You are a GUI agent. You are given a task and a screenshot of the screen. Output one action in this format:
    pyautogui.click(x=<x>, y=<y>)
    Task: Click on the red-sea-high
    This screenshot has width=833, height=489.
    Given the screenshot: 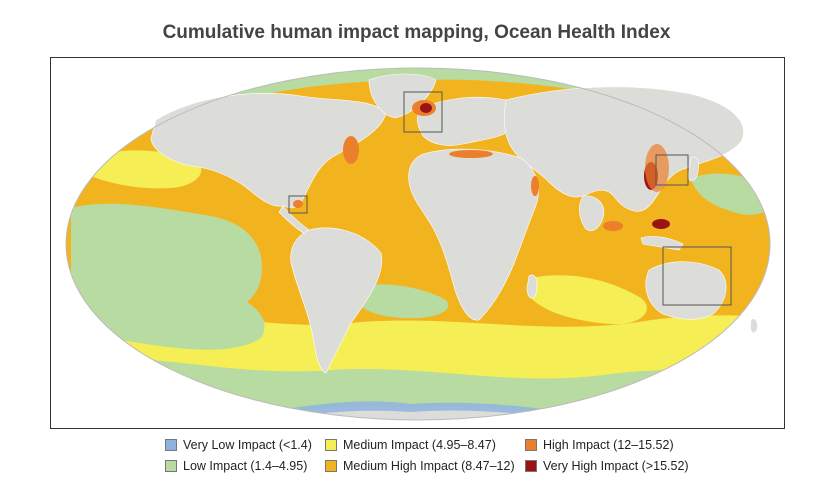 What is the action you would take?
    pyautogui.click(x=535, y=186)
    